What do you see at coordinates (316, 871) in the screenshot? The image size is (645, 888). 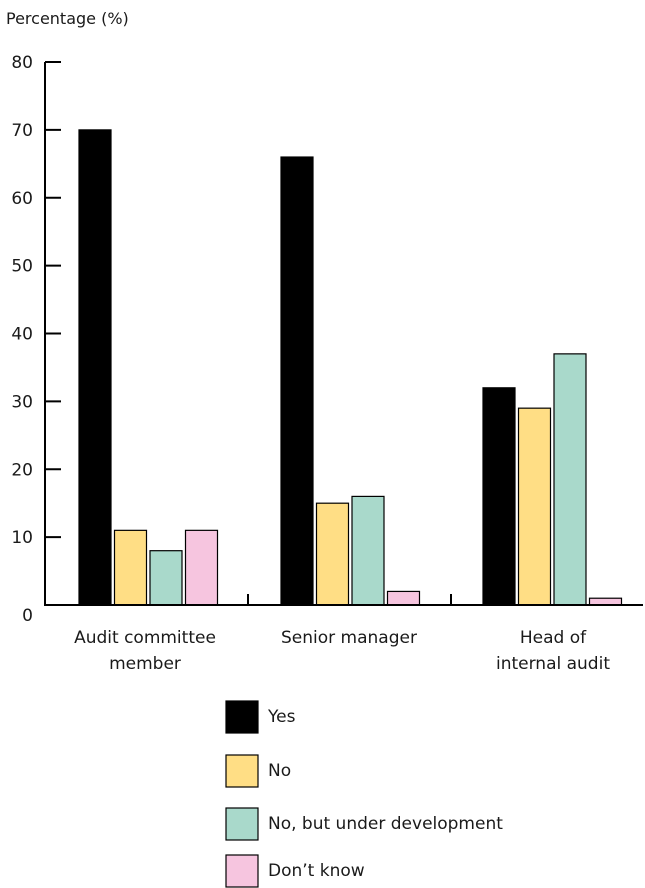 I see `legend-label-don-t-know: Don’t know` at bounding box center [316, 871].